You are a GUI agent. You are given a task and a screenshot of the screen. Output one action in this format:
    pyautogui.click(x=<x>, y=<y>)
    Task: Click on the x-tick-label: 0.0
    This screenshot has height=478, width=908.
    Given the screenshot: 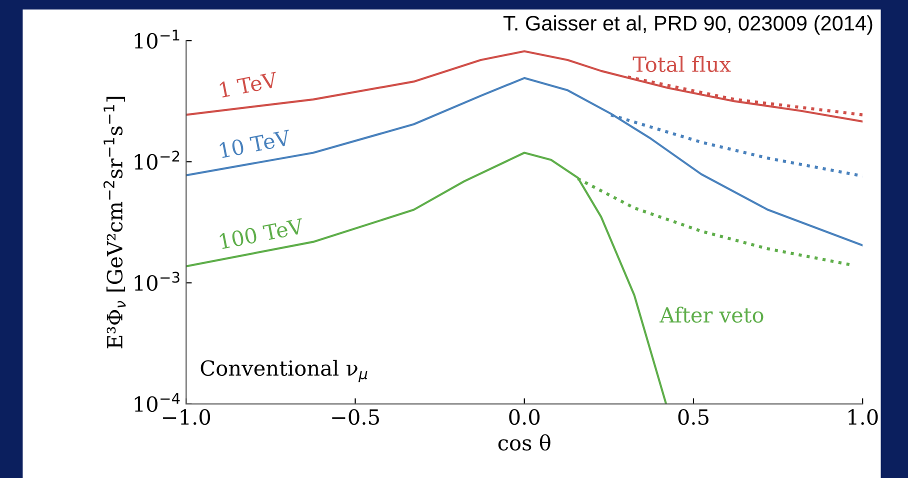 What is the action you would take?
    pyautogui.click(x=524, y=417)
    